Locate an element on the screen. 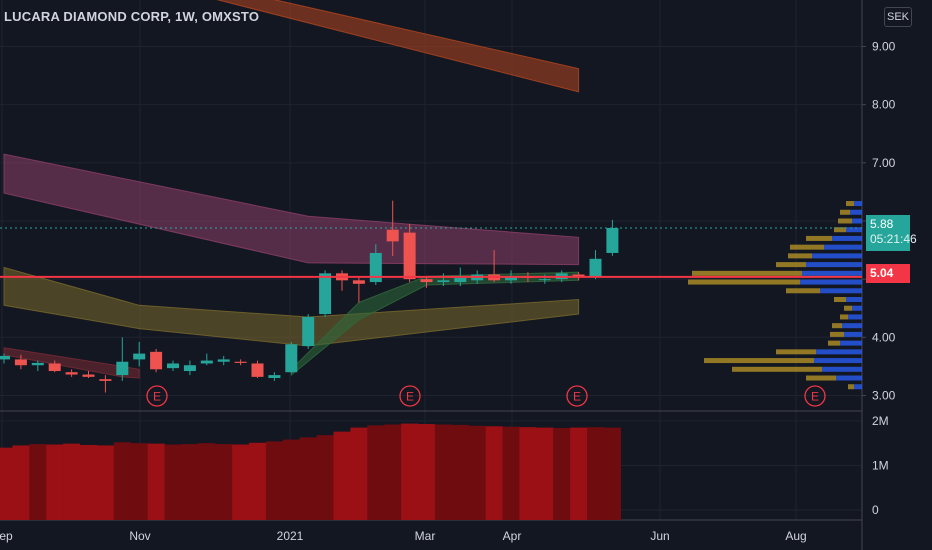 This screenshot has height=550, width=932. price-tick-label: 7.00 is located at coordinates (884, 163).